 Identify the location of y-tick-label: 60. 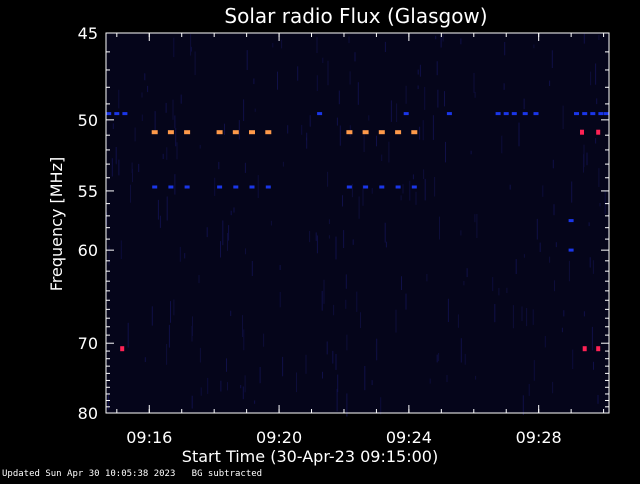
(88, 250).